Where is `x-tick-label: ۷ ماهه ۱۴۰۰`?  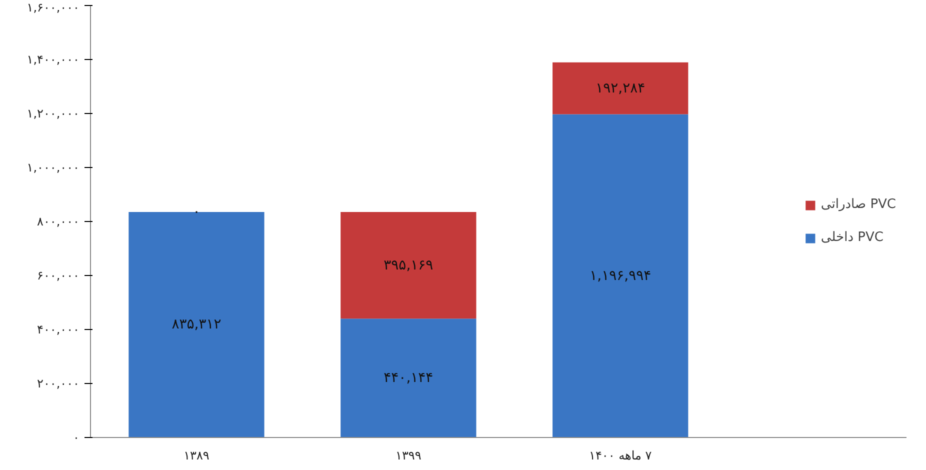 x-tick-label: ۷ ماهه ۱۴۰۰ is located at coordinates (620, 455).